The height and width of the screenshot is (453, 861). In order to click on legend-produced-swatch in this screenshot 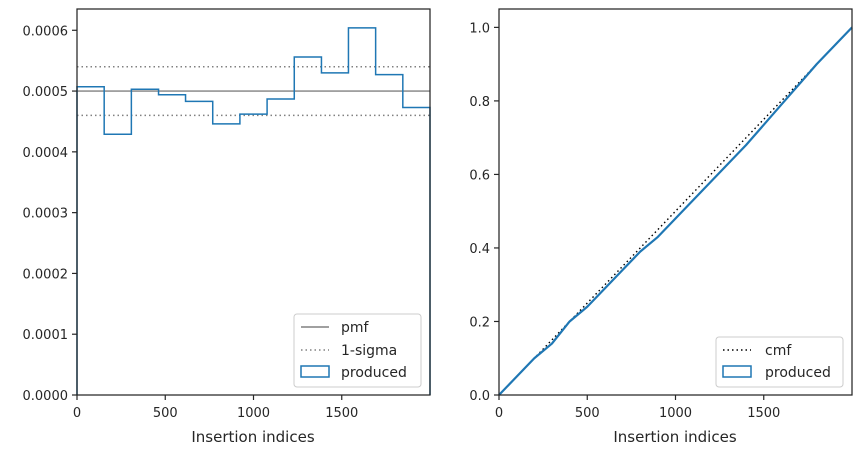, I will do `click(315, 371)`.